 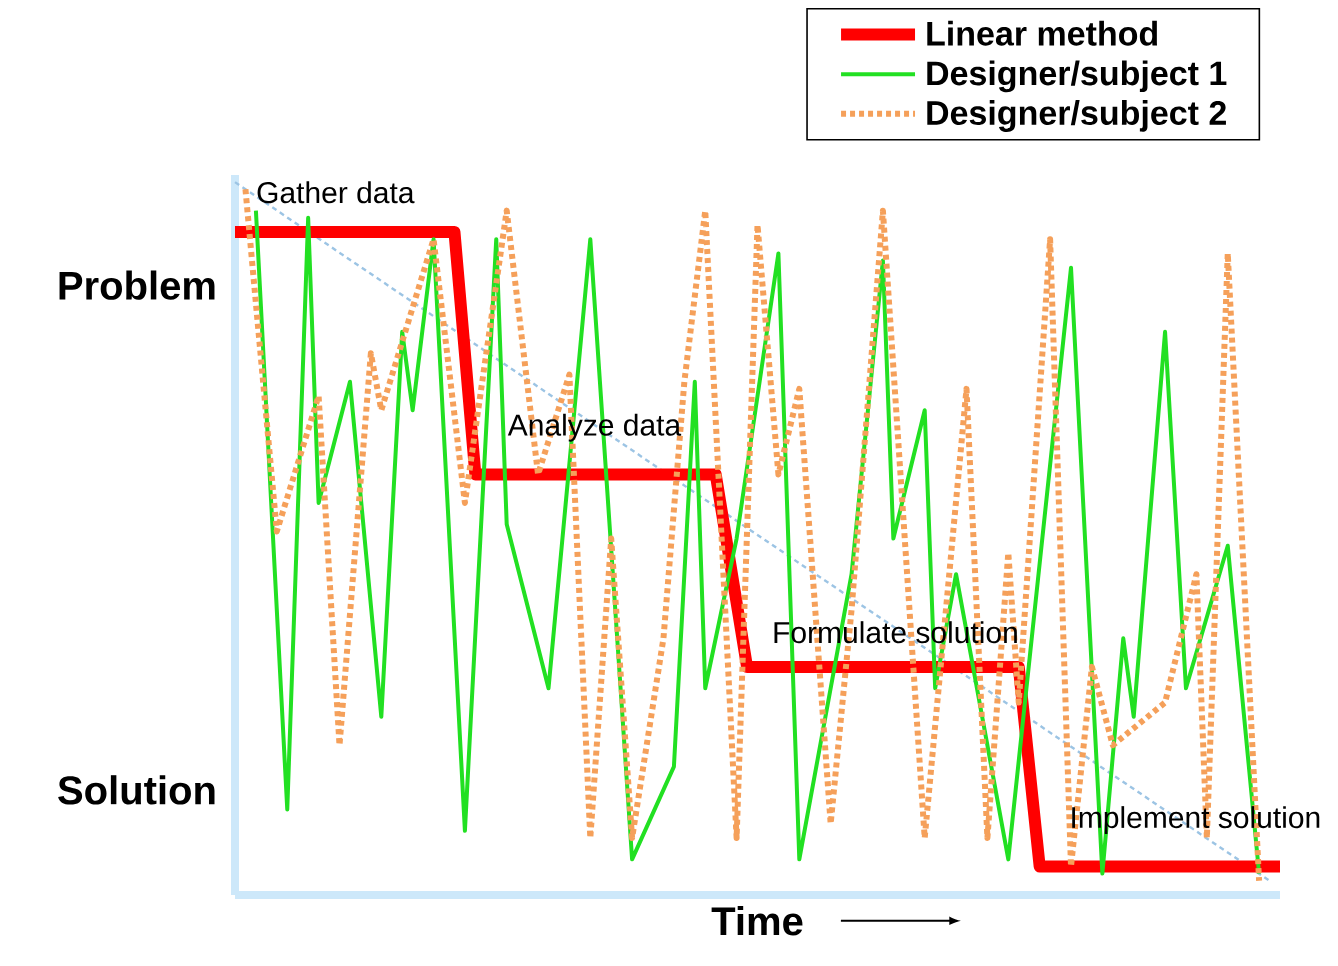 I want to click on x-axis-title: Time, so click(x=757, y=921).